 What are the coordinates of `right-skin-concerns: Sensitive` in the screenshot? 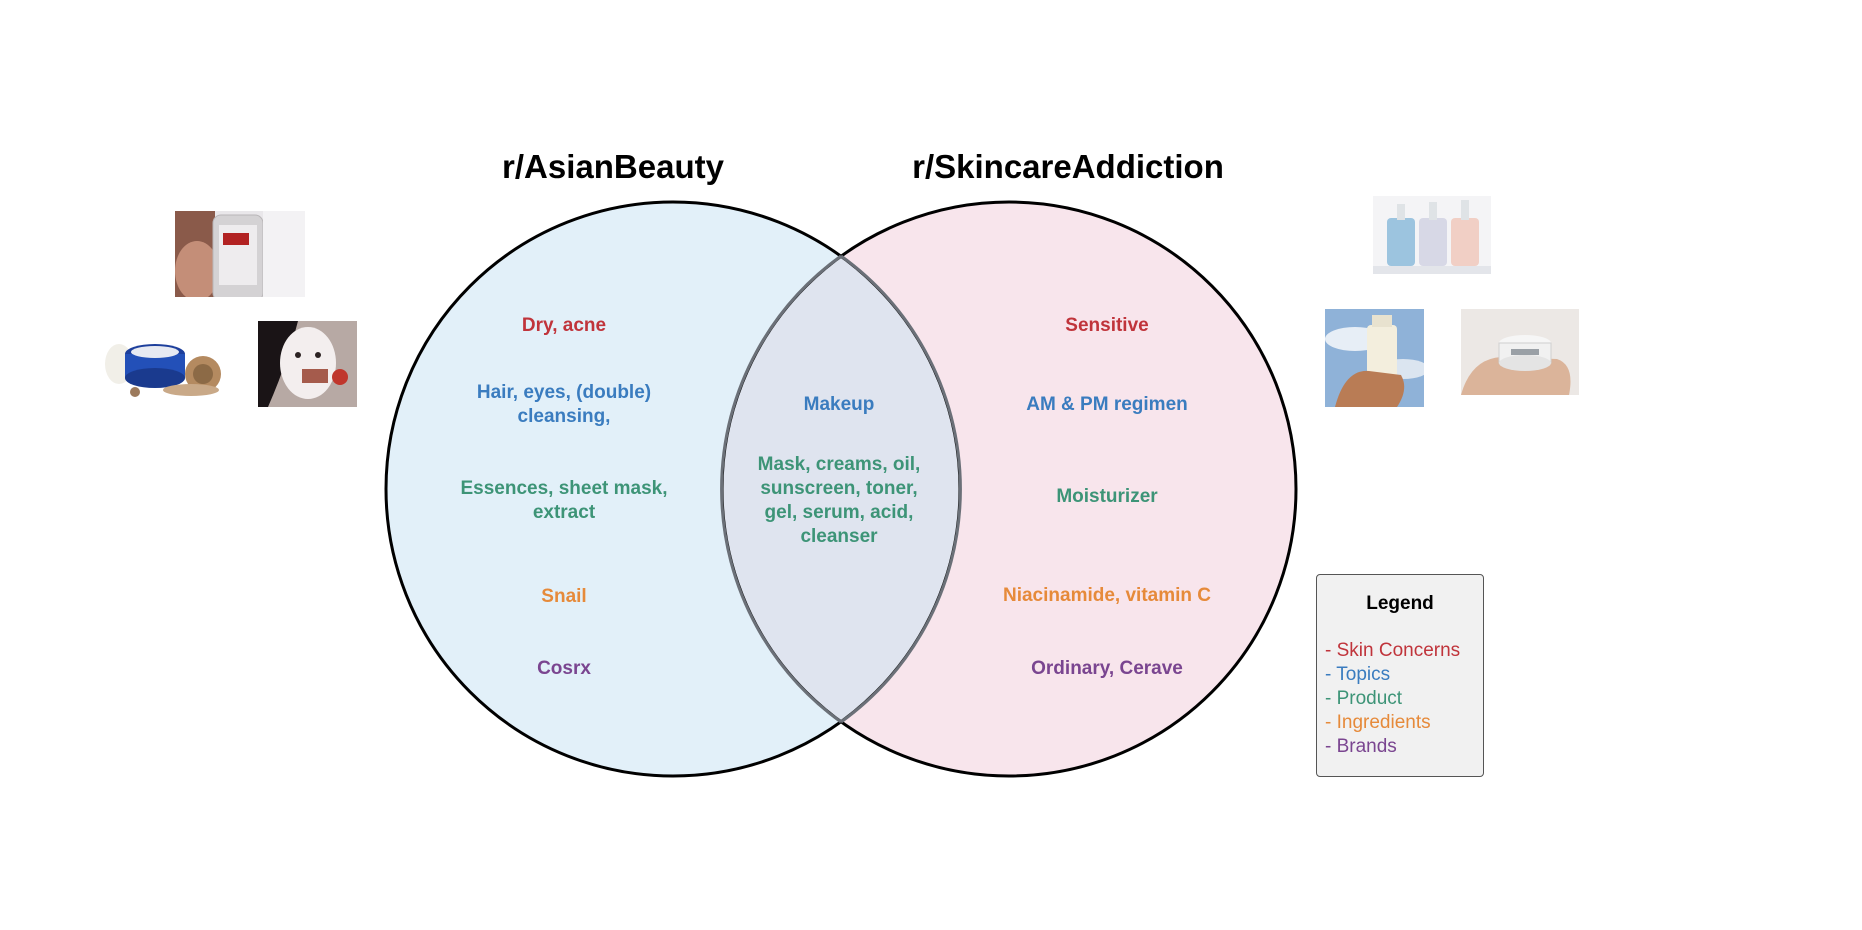 It's located at (1107, 325).